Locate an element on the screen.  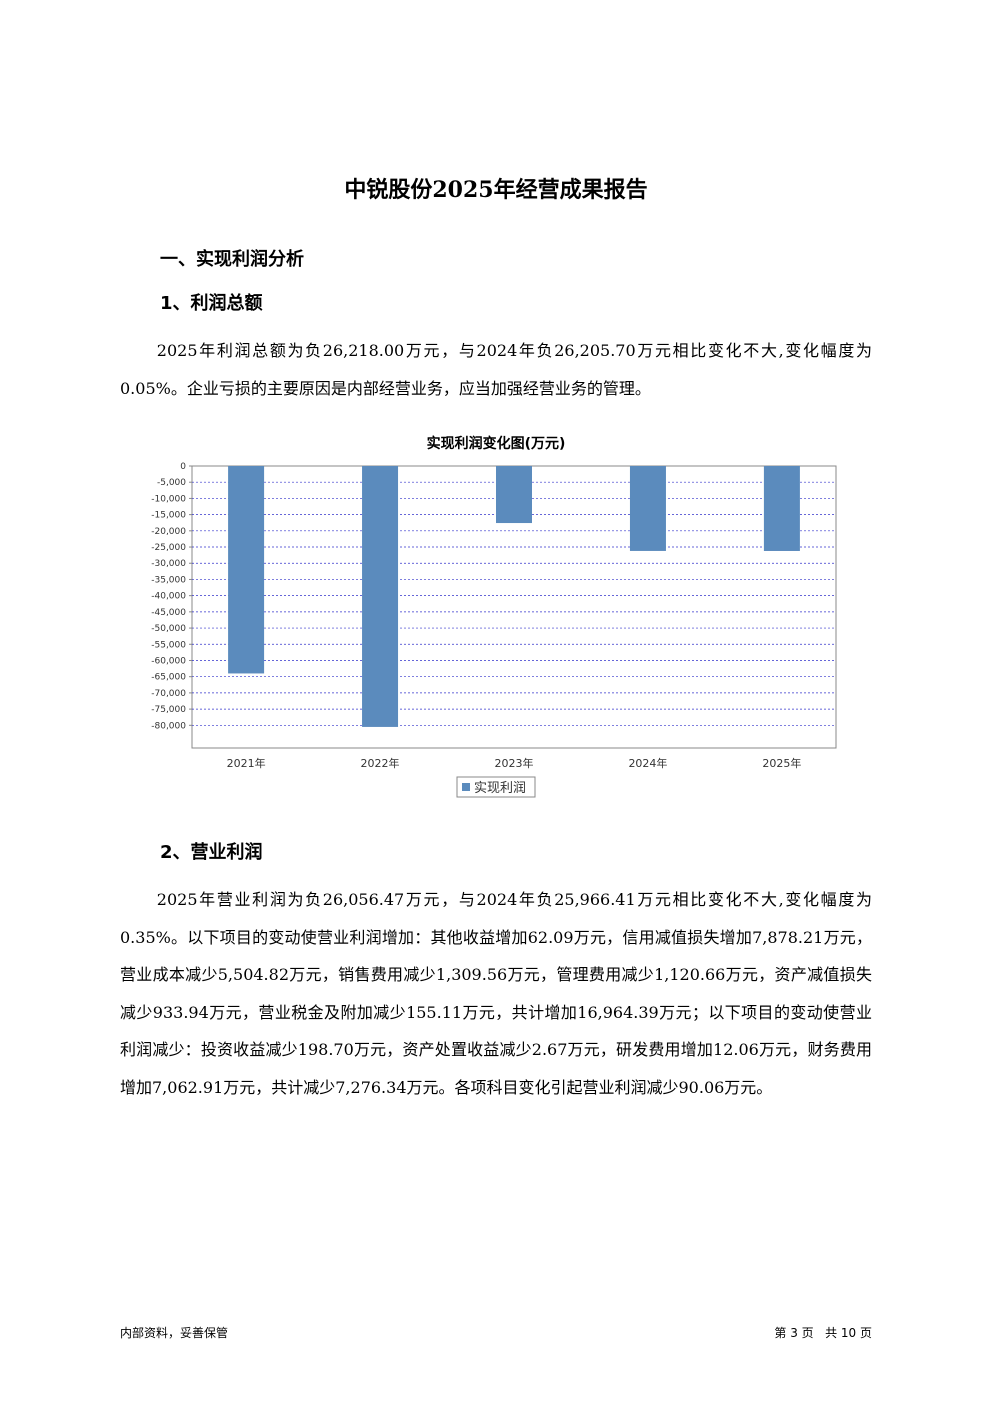
y-tick-label: -25,000 is located at coordinates (168, 548).